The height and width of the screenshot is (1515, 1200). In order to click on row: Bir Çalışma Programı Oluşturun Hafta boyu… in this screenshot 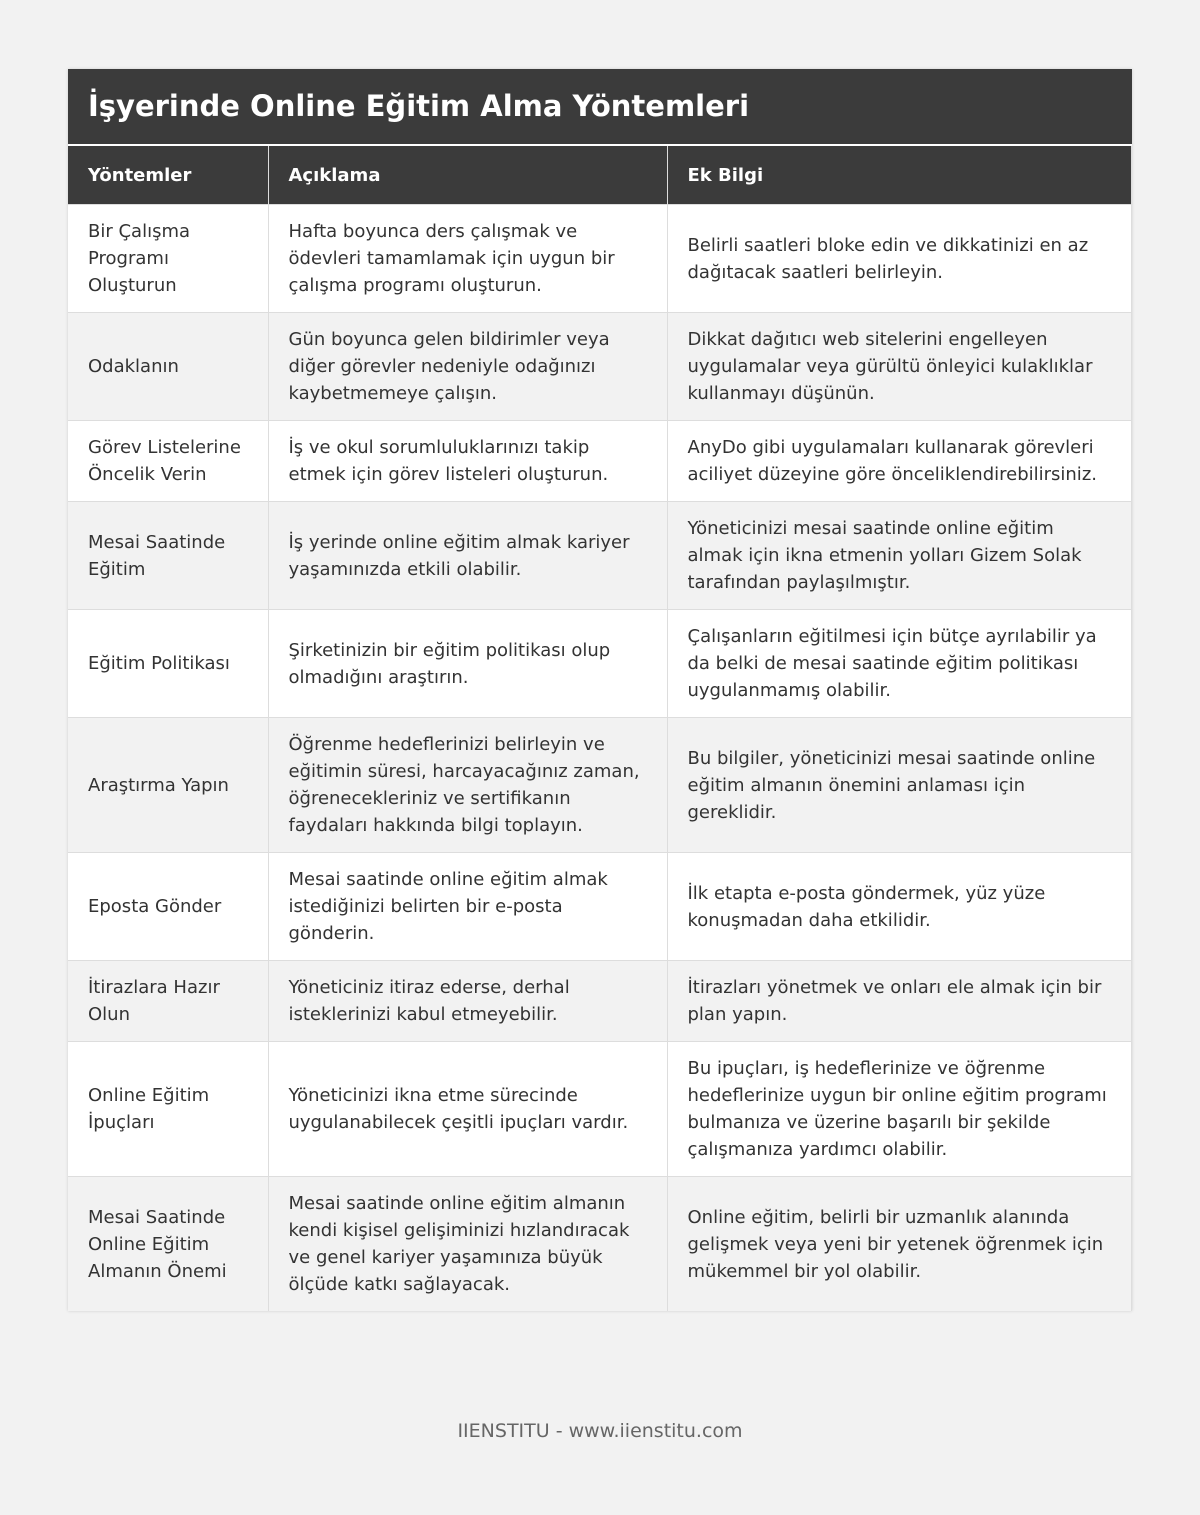, I will do `click(600, 258)`.